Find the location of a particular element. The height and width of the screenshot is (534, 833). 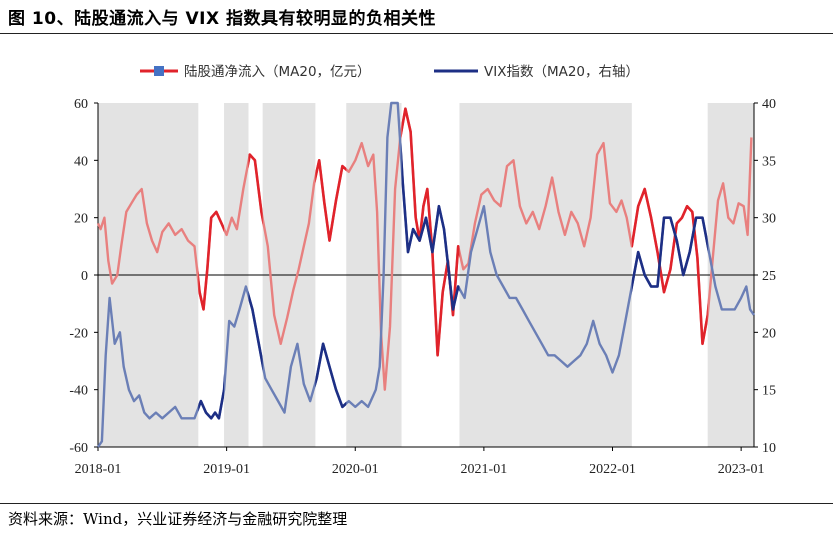

x-tick-label: 2023-01 is located at coordinates (741, 469).